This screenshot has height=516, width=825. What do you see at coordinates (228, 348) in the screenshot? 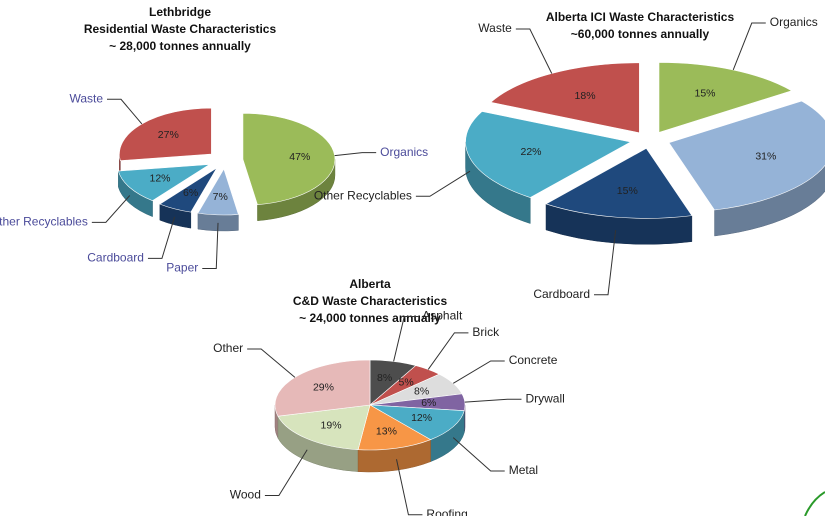
I see `category-label: Other` at bounding box center [228, 348].